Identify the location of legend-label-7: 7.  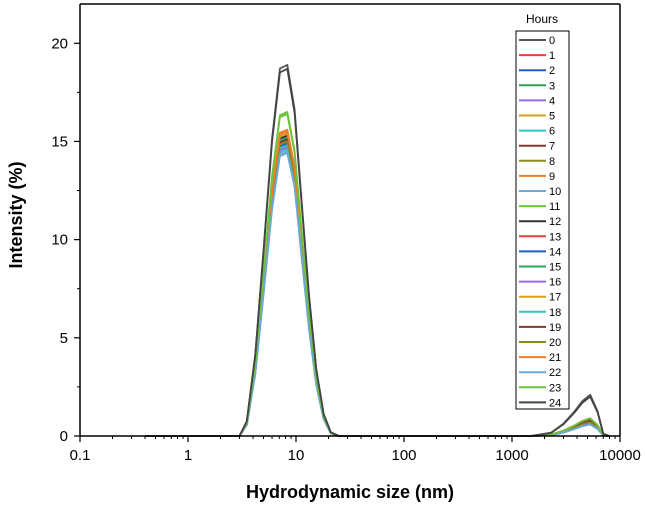
(552, 147).